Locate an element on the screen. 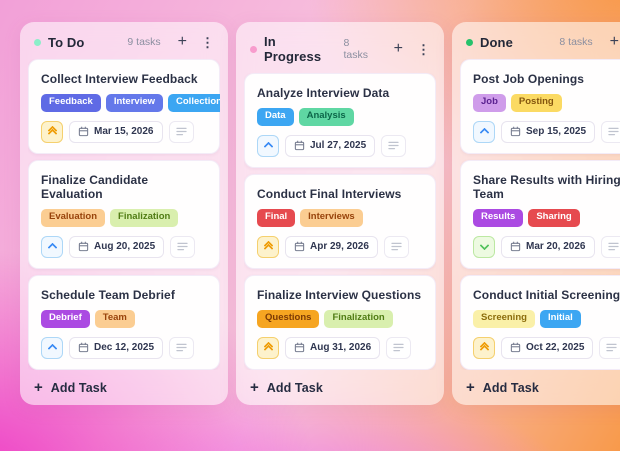  due-date-chip: Sep 15, 2025 is located at coordinates (548, 131).